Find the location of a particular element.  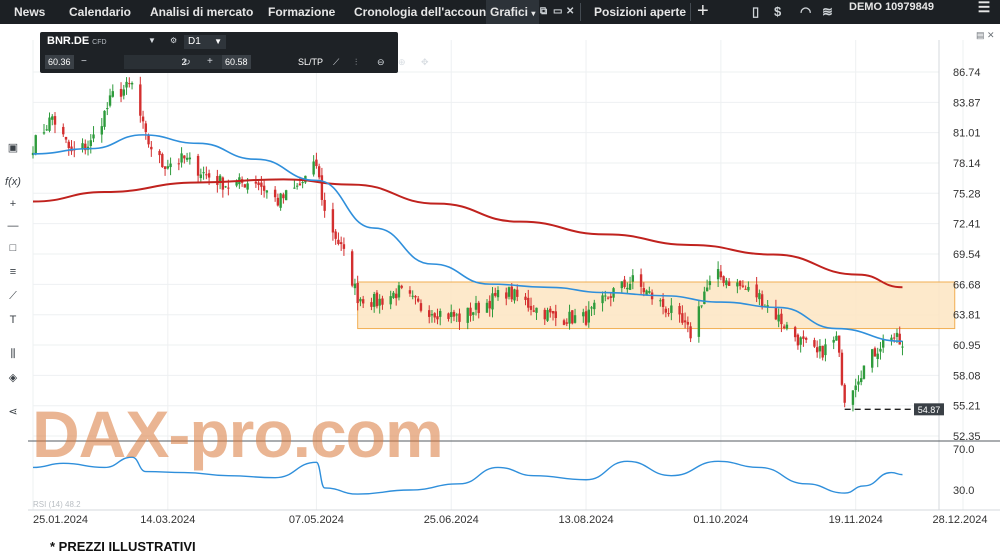

price-tick-label: 81.01 is located at coordinates (967, 134).